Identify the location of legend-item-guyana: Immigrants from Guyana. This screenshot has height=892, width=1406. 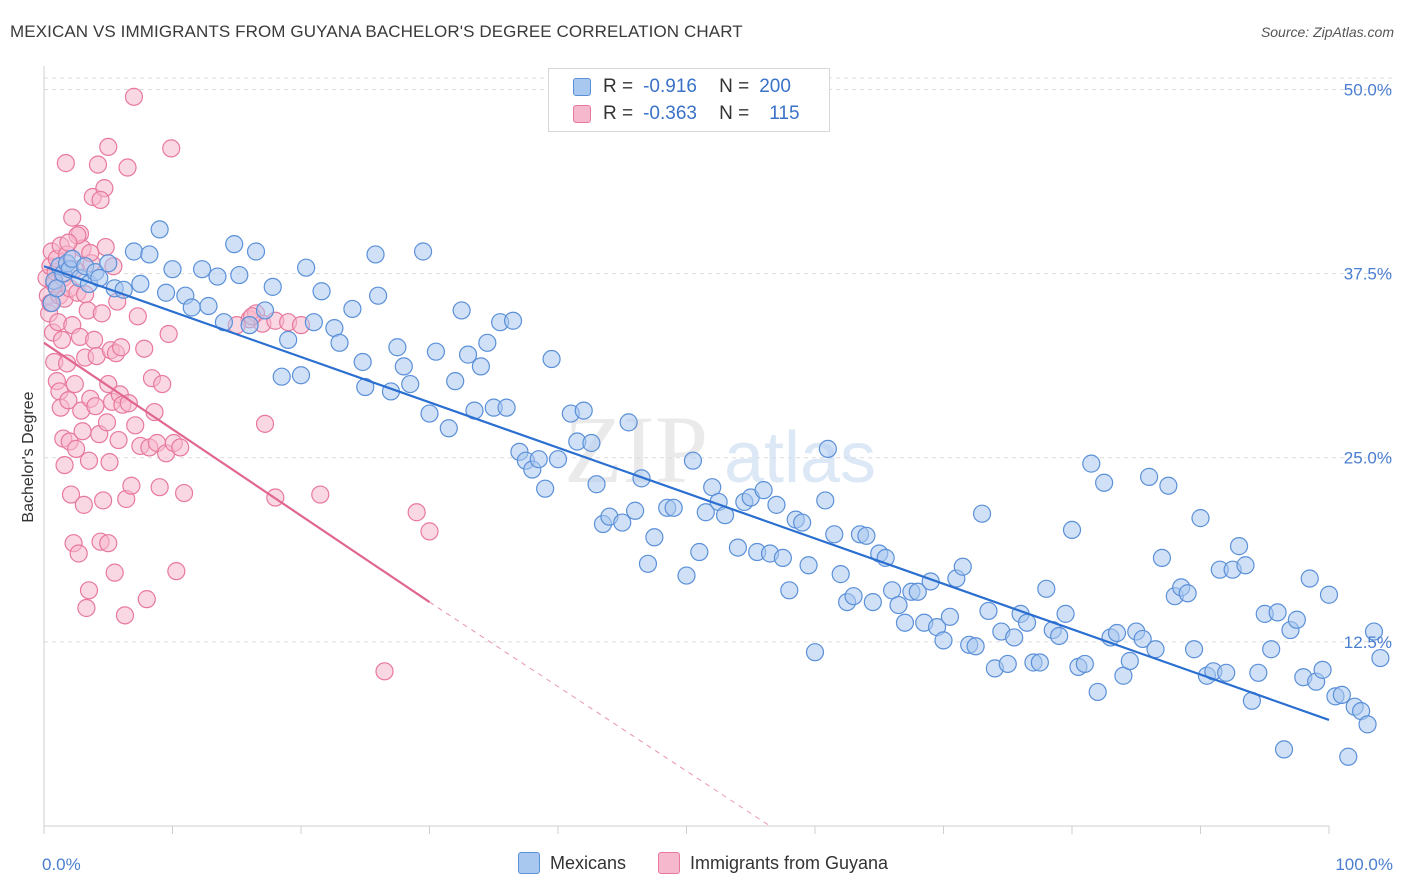
(772, 863).